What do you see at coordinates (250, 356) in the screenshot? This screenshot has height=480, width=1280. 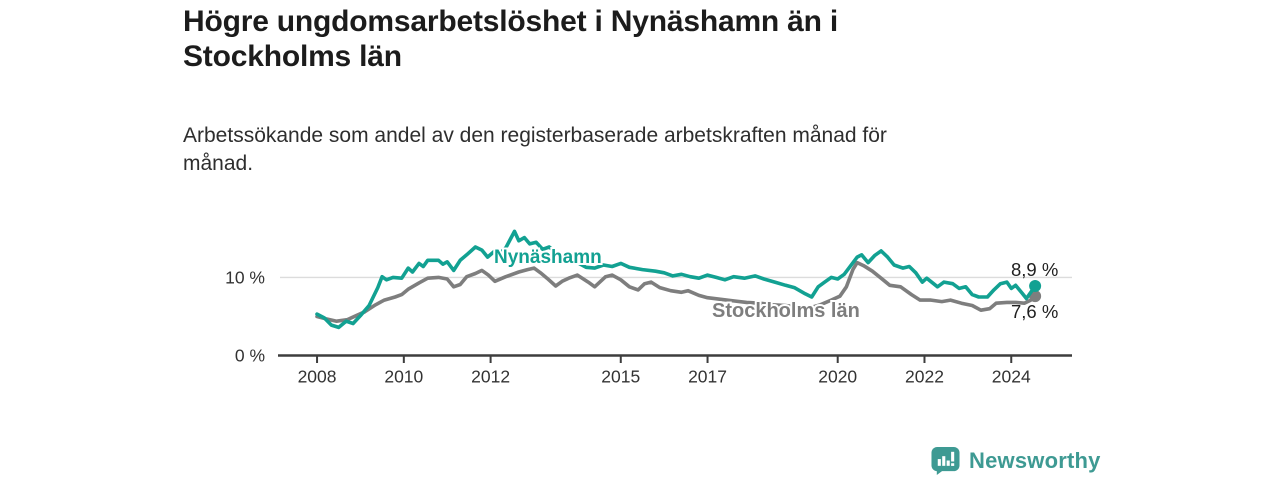 I see `y-axis-tick-label: 0 %` at bounding box center [250, 356].